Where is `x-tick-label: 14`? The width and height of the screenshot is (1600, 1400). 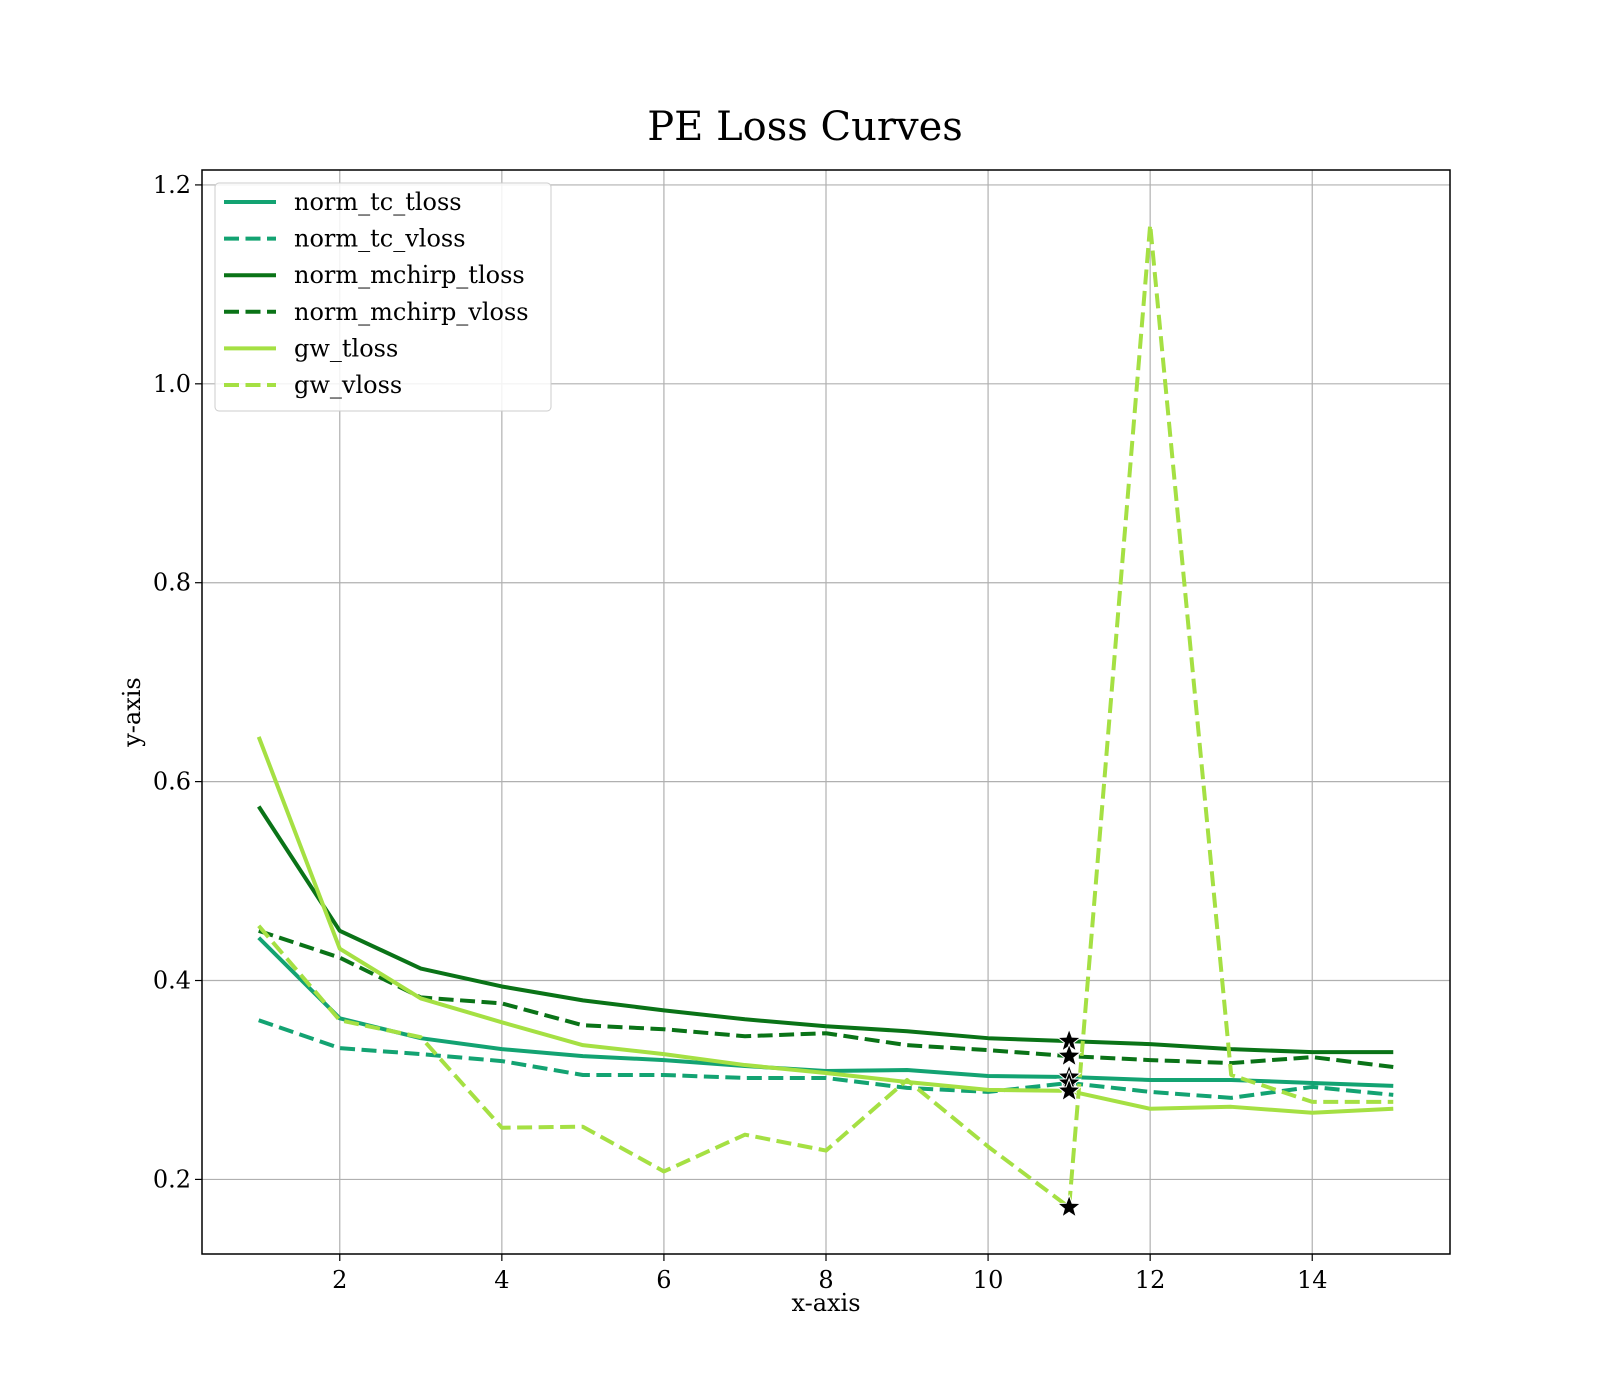 x-tick-label: 14 is located at coordinates (1312, 1280).